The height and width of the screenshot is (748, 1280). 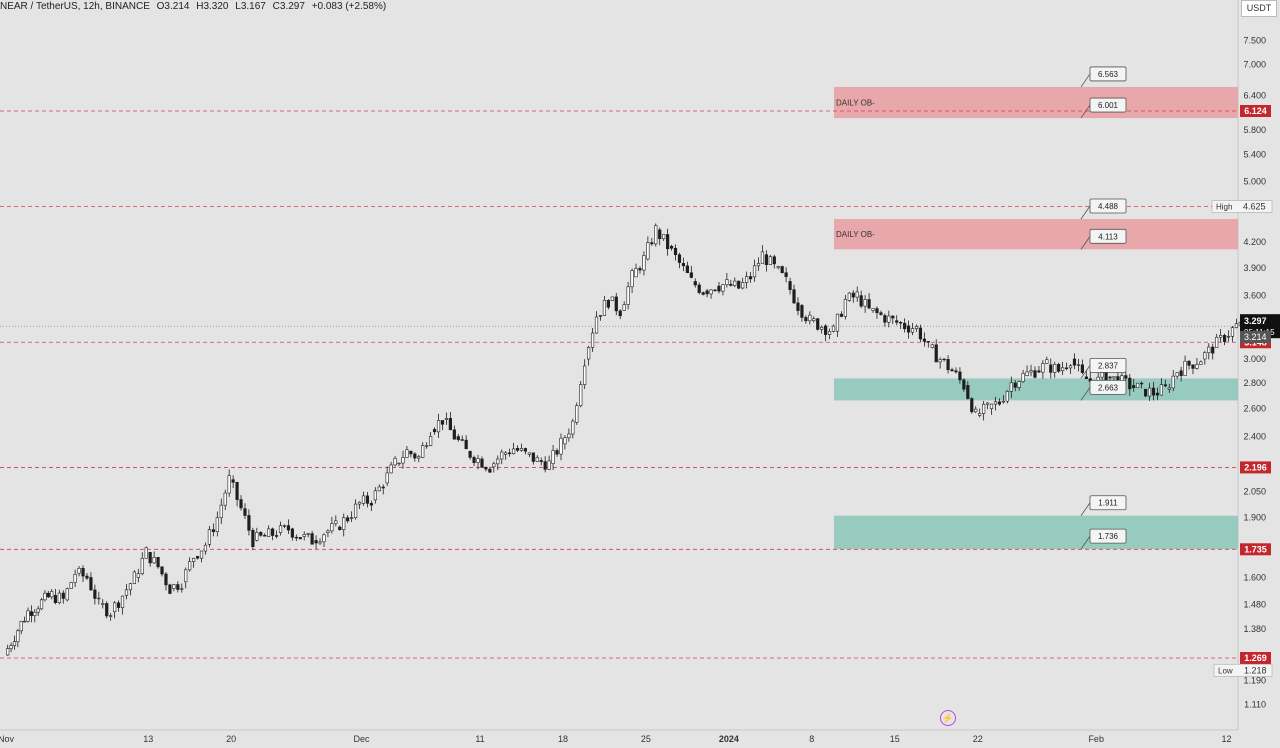 What do you see at coordinates (212, 6) in the screenshot?
I see `high-value: H3.320` at bounding box center [212, 6].